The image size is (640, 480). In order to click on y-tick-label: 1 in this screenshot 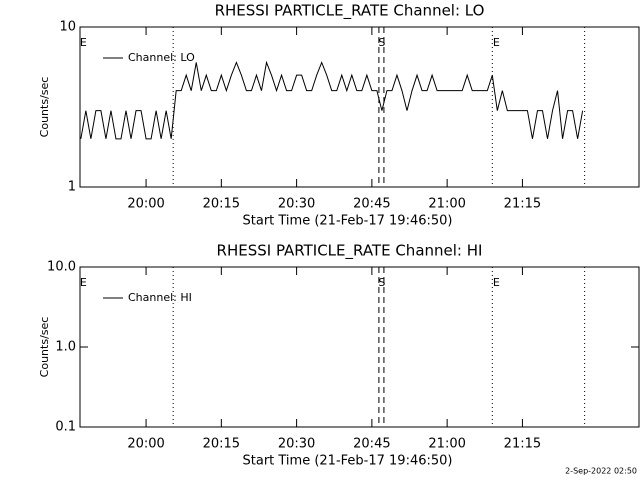, I will do `click(72, 187)`.